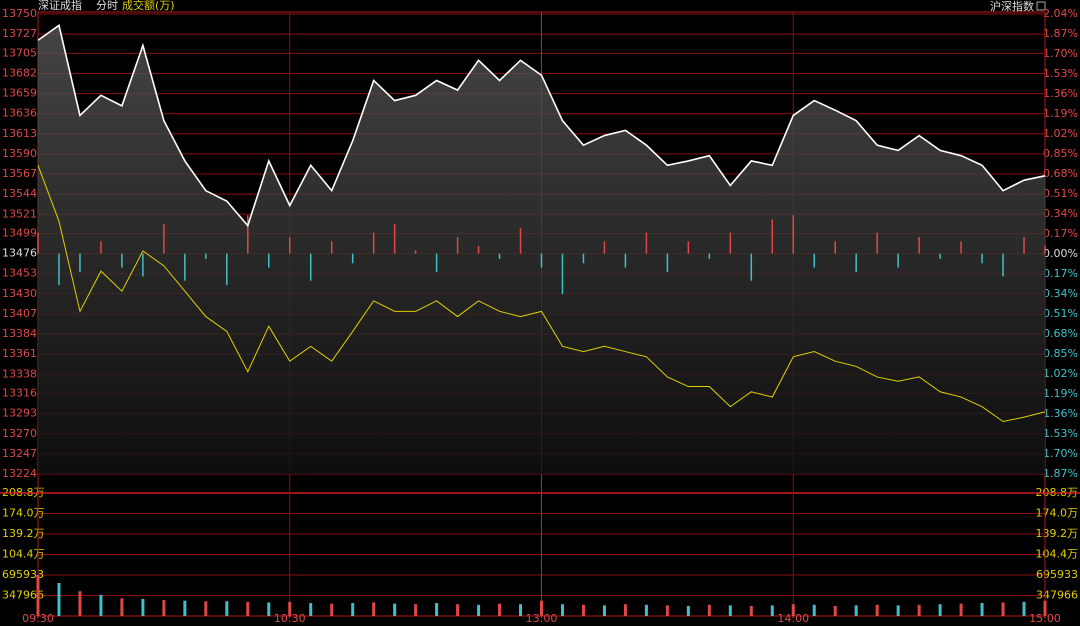  I want to click on y2-tick-label: 1.02%, so click(1060, 373).